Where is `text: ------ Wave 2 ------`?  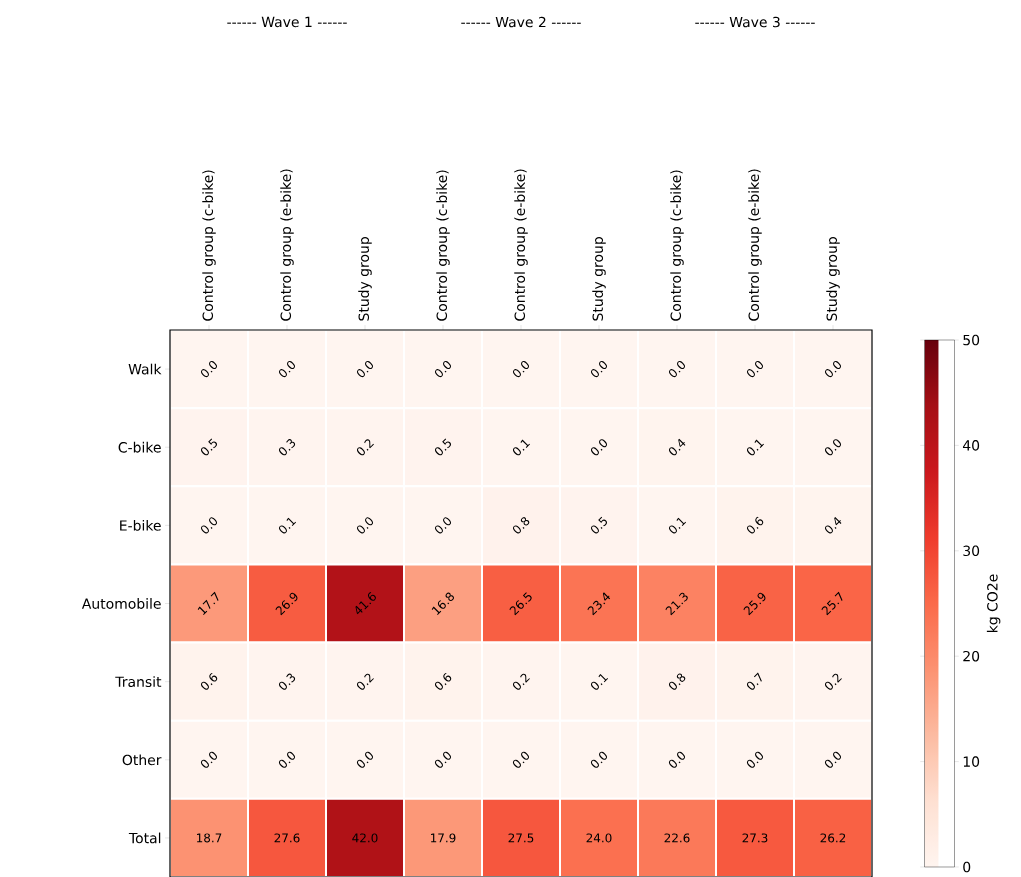
text: ------ Wave 2 ------ is located at coordinates (521, 22).